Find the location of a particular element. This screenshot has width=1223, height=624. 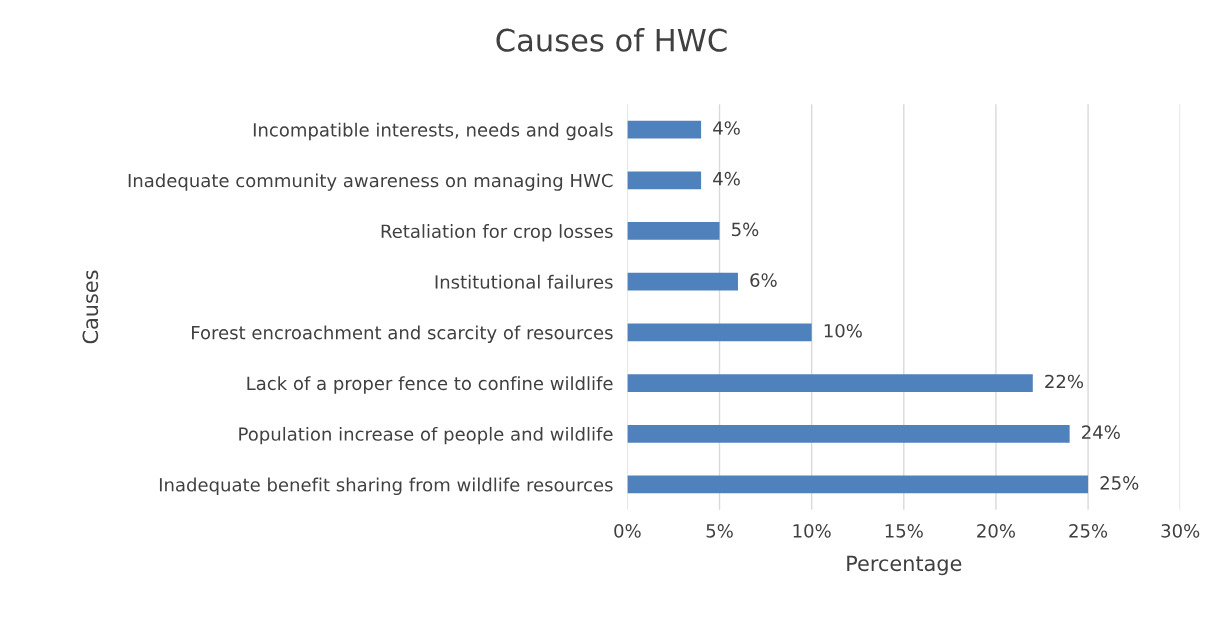

x-tick-label: 0% is located at coordinates (627, 531).